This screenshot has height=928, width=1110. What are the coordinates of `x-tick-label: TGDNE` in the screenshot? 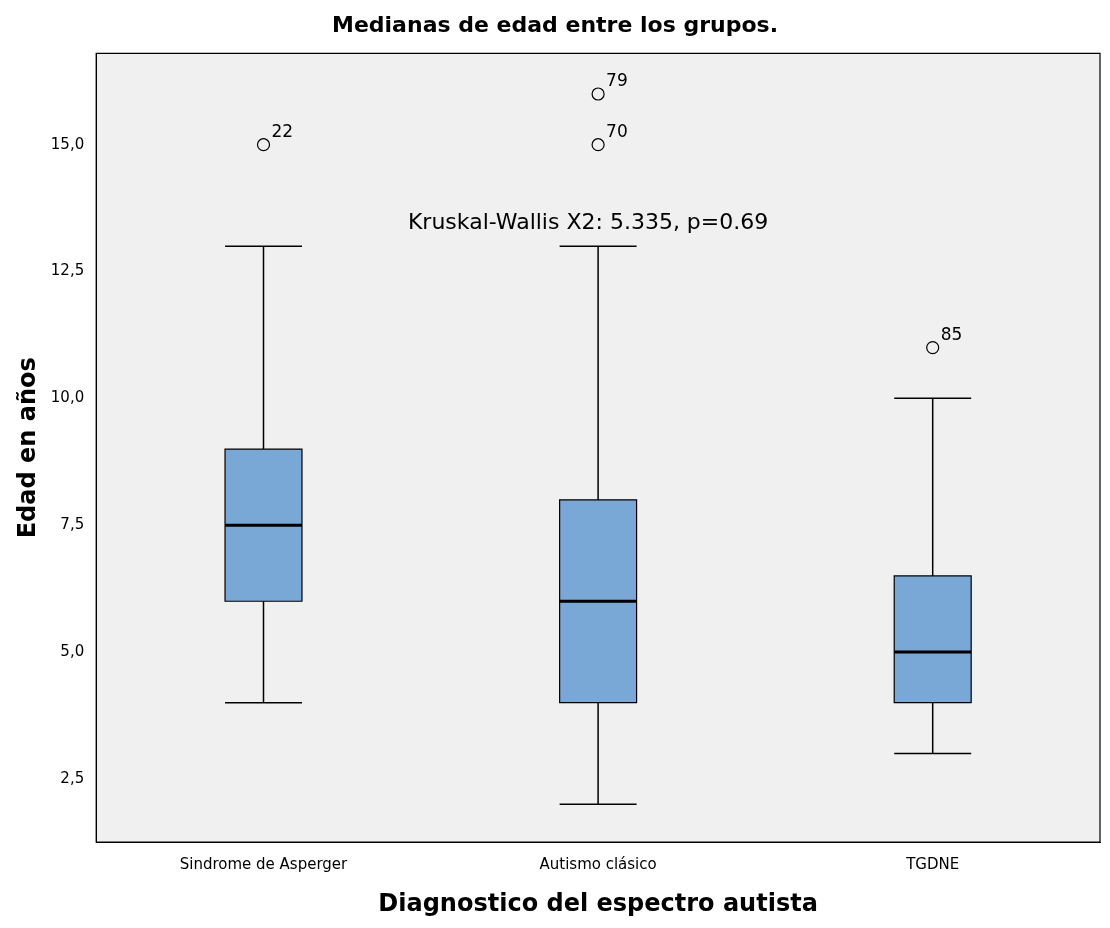 It's located at (932, 864).